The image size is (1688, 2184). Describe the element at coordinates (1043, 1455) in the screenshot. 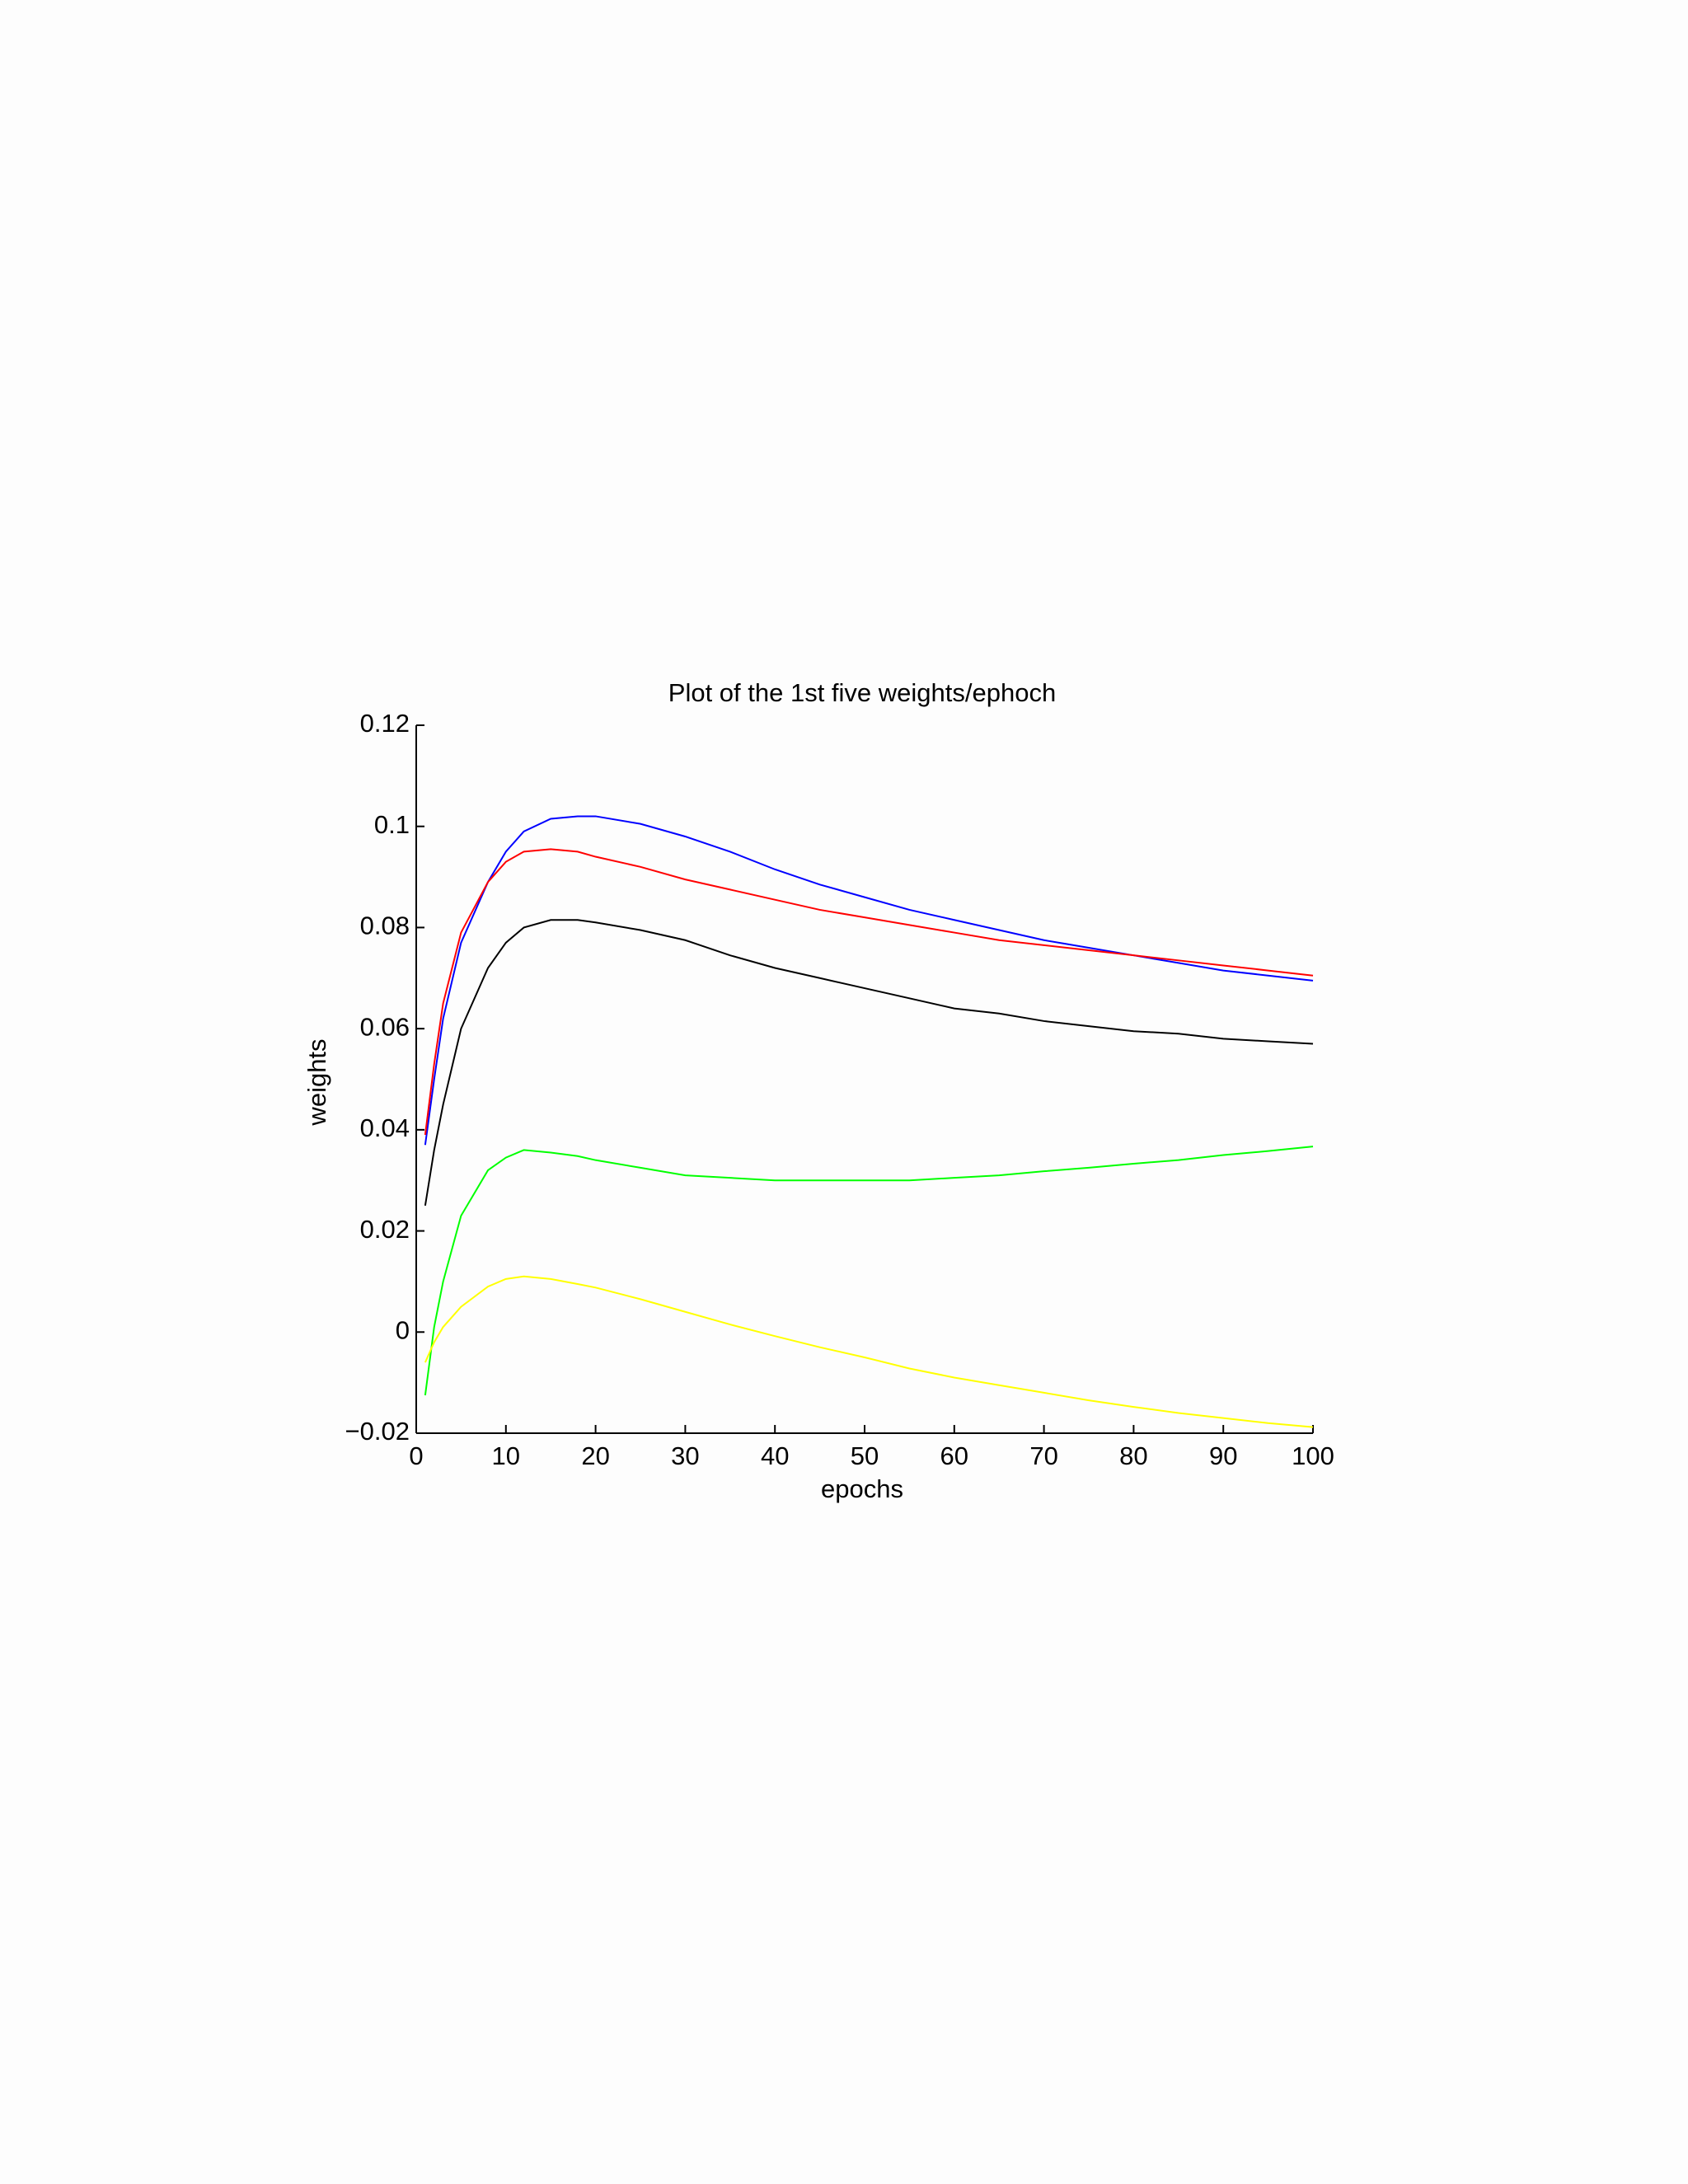

I see `x-tick-label: 70` at that location.